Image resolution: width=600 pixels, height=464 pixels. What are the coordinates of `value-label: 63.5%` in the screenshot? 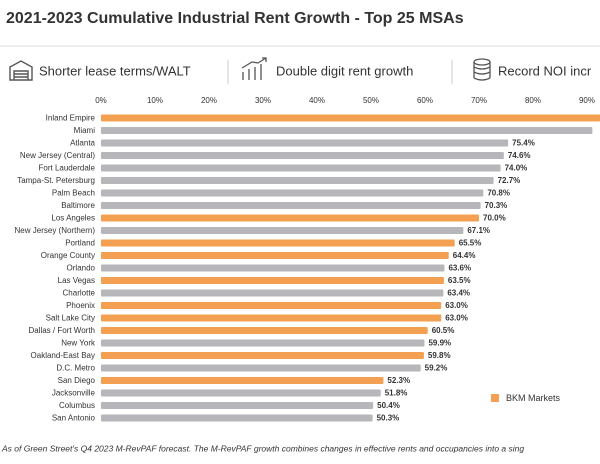 It's located at (459, 280).